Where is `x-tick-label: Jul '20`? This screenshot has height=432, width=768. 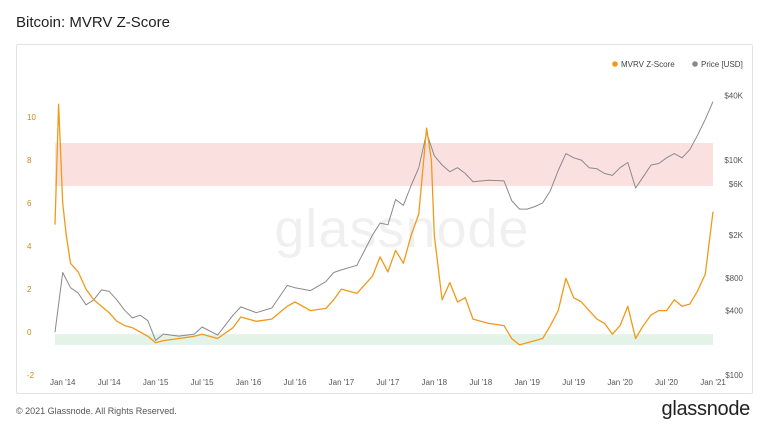
x-tick-label: Jul '20 is located at coordinates (666, 382).